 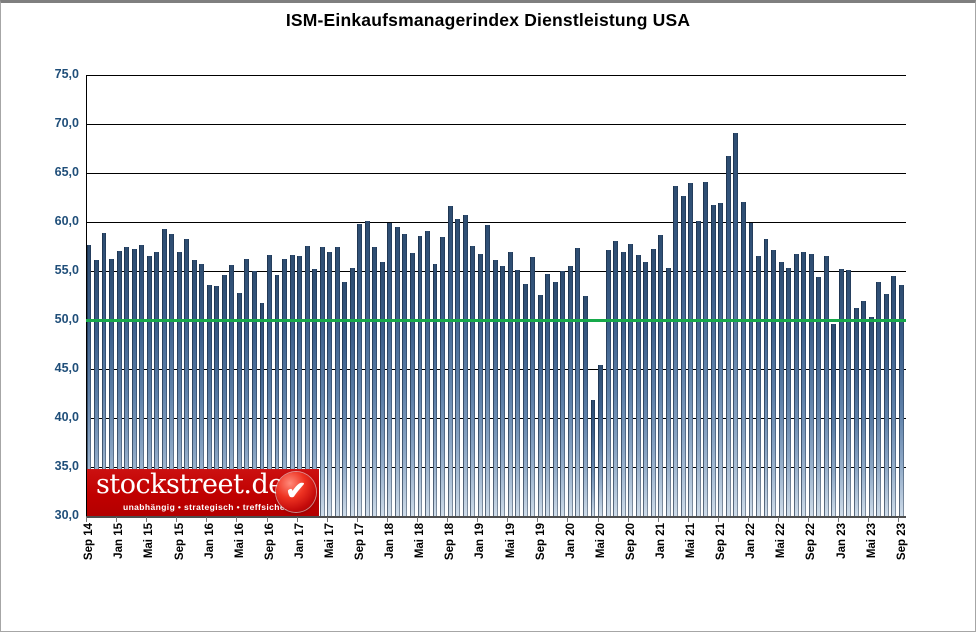 I want to click on x-tick-label: Mai 22, so click(x=781, y=541).